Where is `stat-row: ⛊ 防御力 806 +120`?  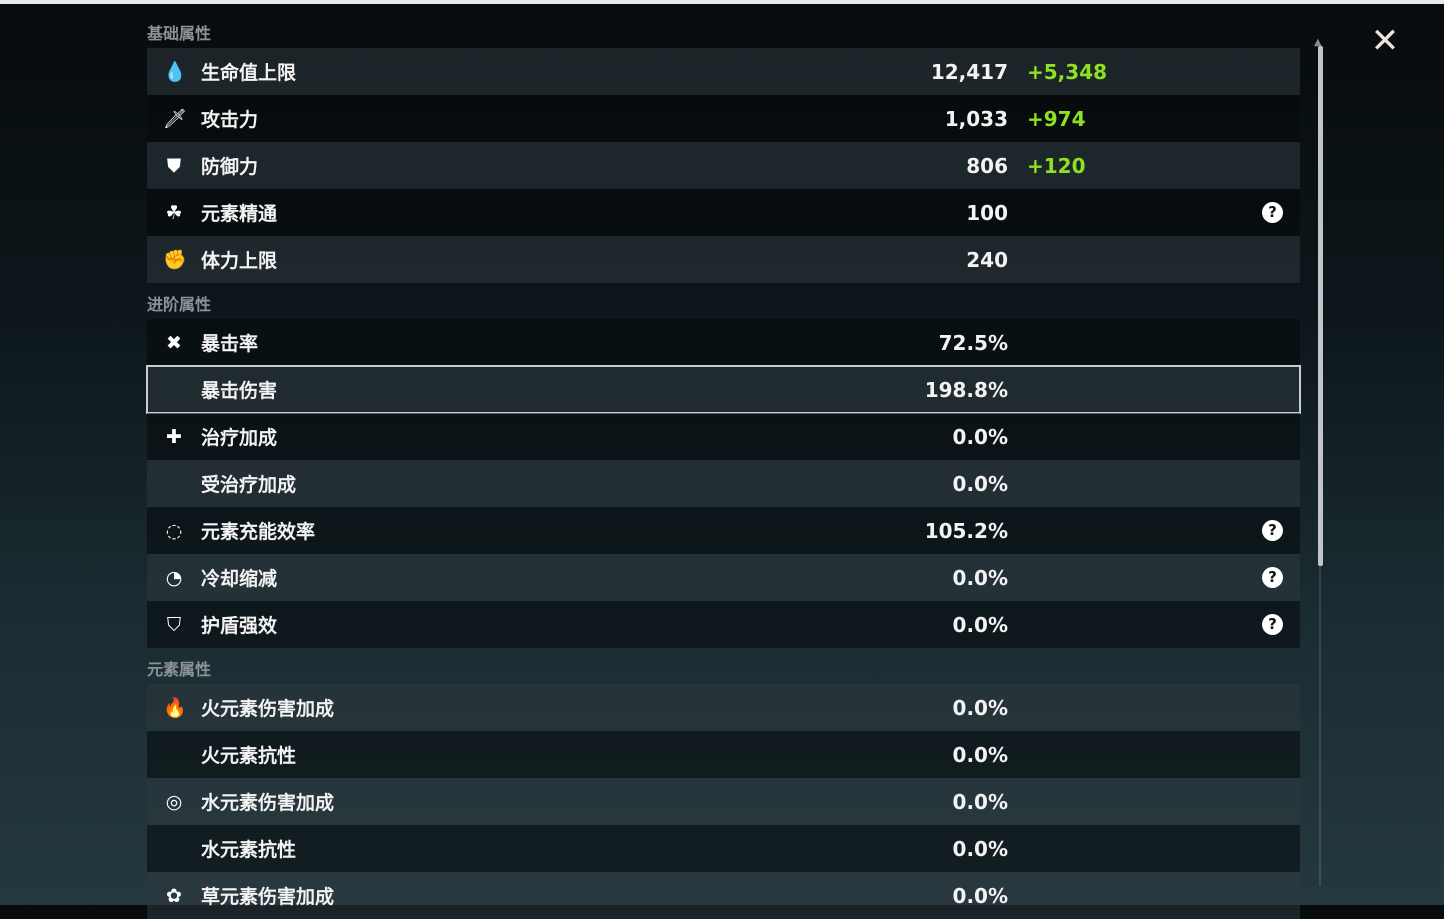
stat-row: ⛊ 防御力 806 +120 is located at coordinates (723, 165).